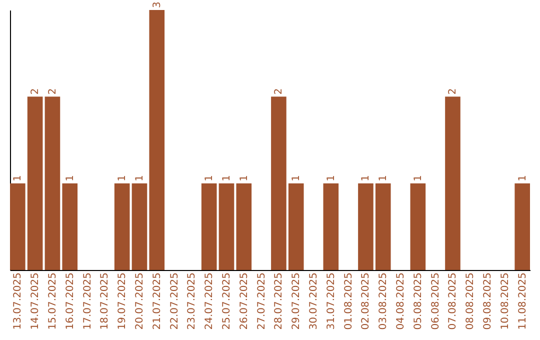  What do you see at coordinates (174, 301) in the screenshot?
I see `x-tick-label: 22.07.2025` at bounding box center [174, 301].